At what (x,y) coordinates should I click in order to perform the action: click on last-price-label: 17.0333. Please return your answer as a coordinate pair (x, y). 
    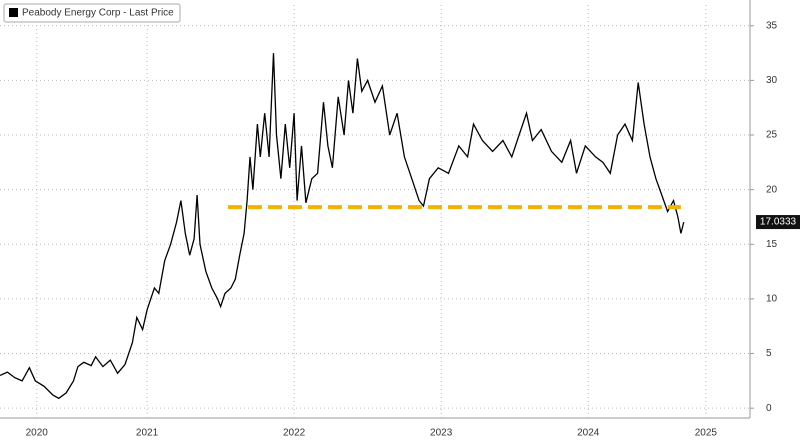
    Looking at the image, I should click on (778, 222).